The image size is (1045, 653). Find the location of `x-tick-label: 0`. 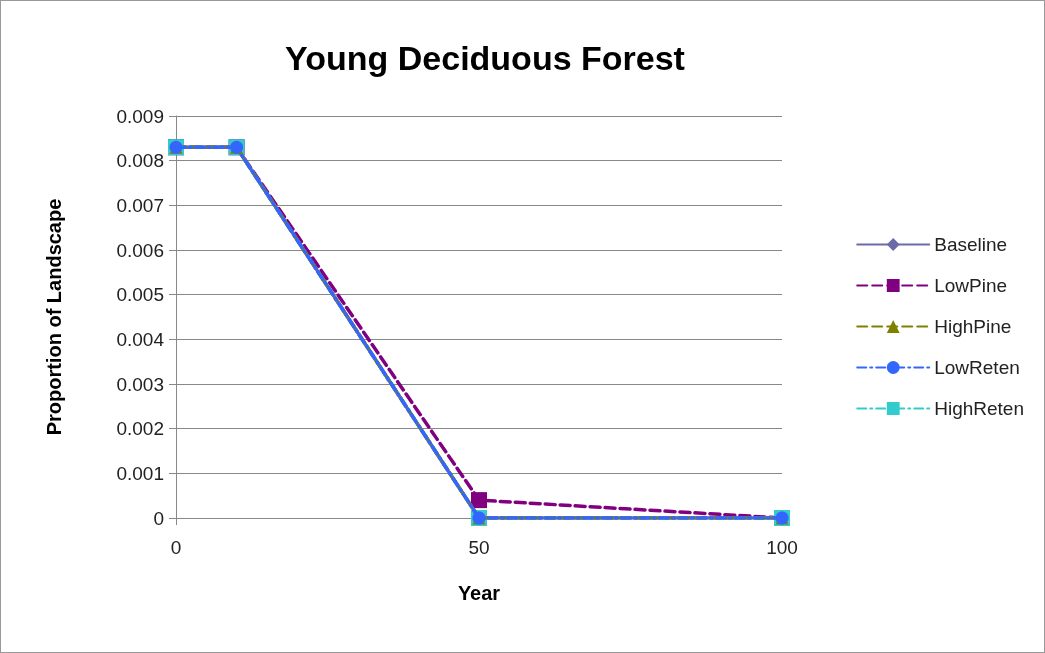

x-tick-label: 0 is located at coordinates (176, 547).